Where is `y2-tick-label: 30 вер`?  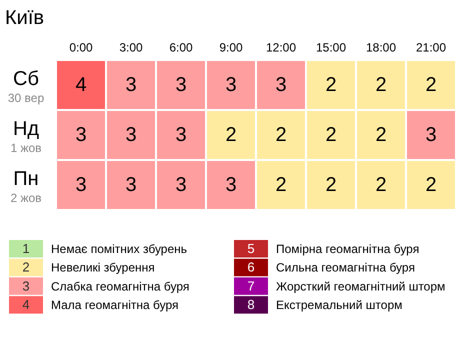
y2-tick-label: 30 вер is located at coordinates (26, 98).